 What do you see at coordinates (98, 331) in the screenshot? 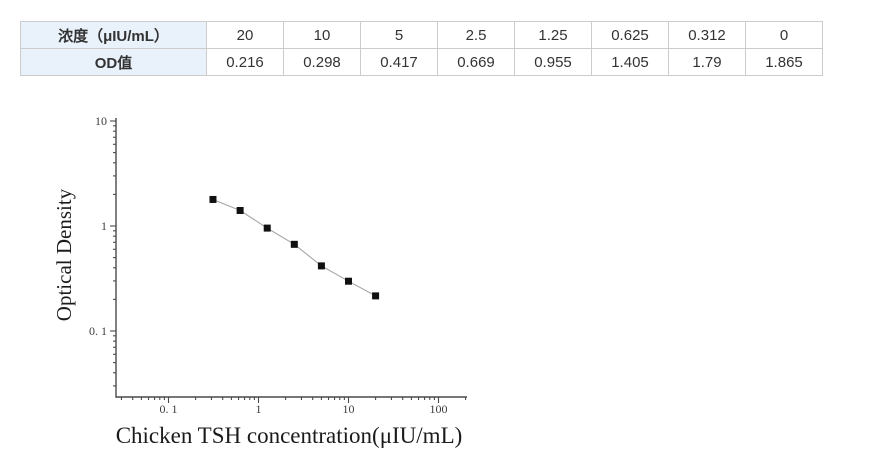
I see `y-tick-label: 0. 1` at bounding box center [98, 331].